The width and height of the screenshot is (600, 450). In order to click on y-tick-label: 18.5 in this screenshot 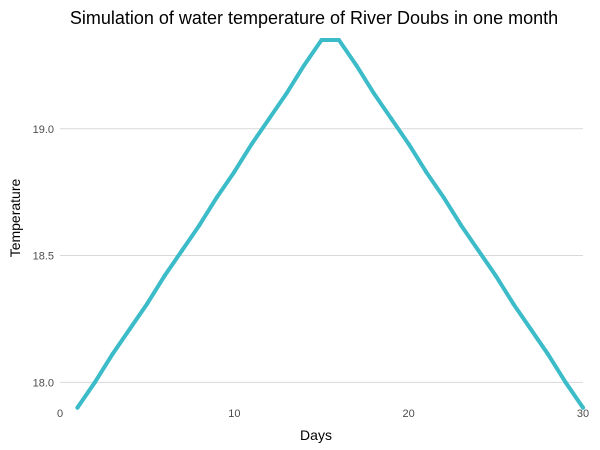, I will do `click(43, 257)`.